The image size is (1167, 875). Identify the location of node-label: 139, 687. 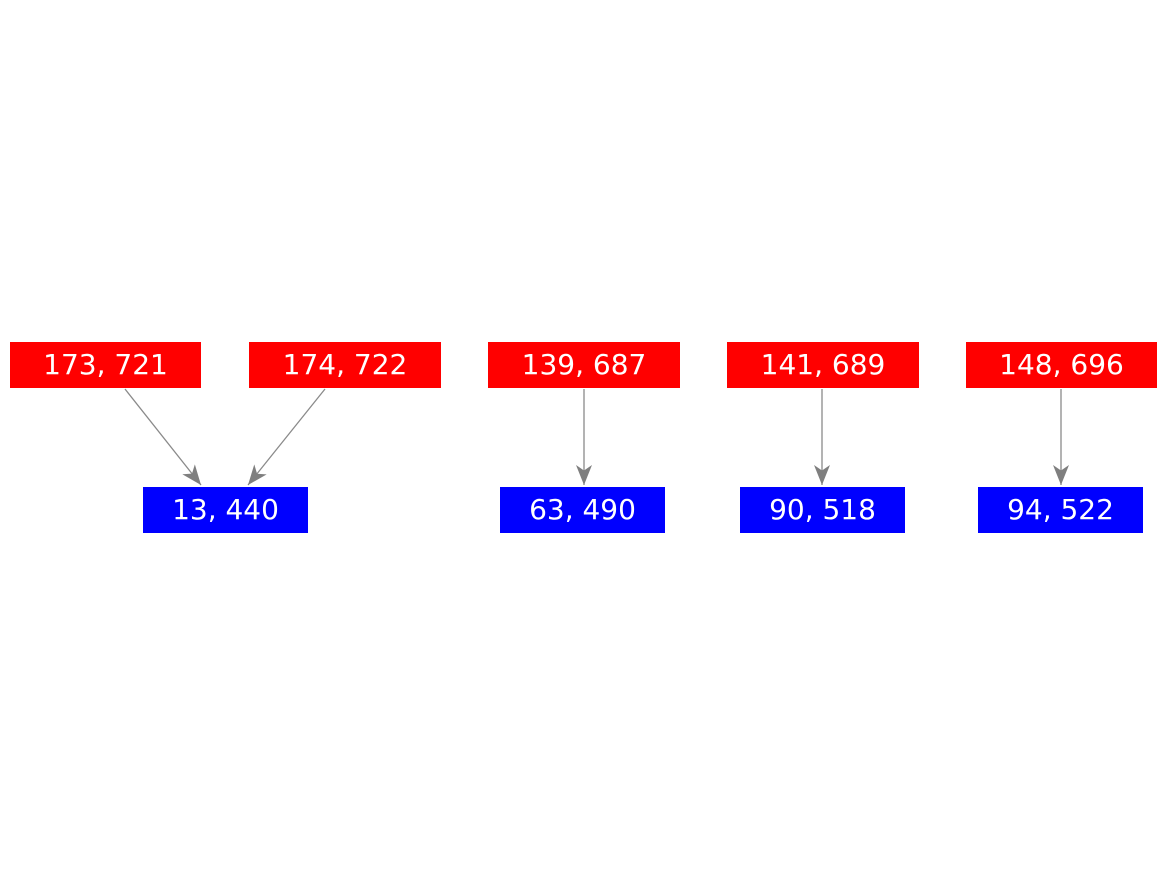
(584, 364).